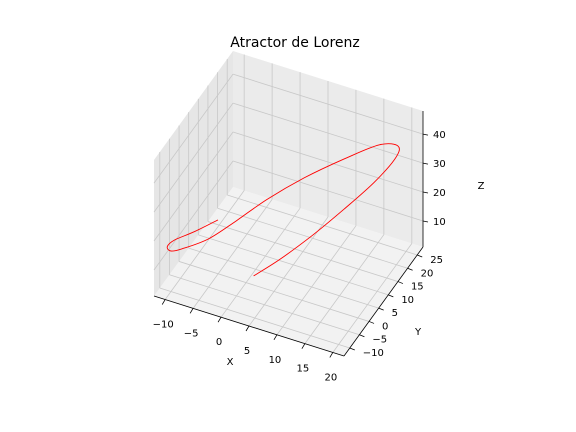  What do you see at coordinates (219, 342) in the screenshot?
I see `x-tick-label: 0` at bounding box center [219, 342].